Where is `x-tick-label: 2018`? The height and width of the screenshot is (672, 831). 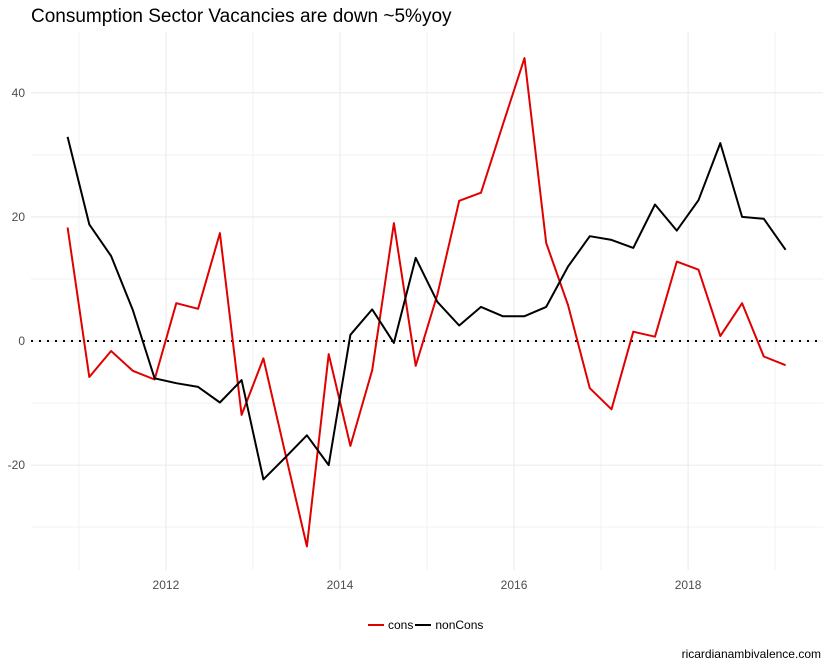 x-tick-label: 2018 is located at coordinates (688, 585).